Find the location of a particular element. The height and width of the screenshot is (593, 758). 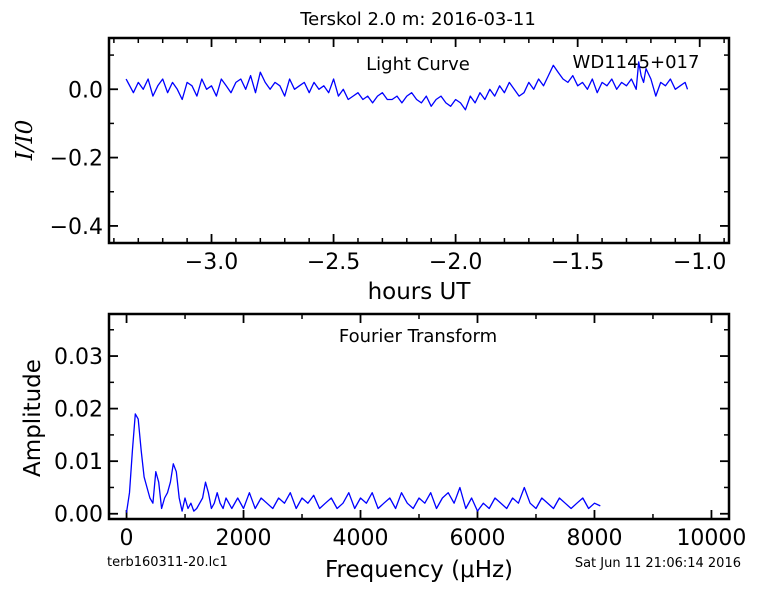

x-tick-label: 2000 is located at coordinates (244, 538).